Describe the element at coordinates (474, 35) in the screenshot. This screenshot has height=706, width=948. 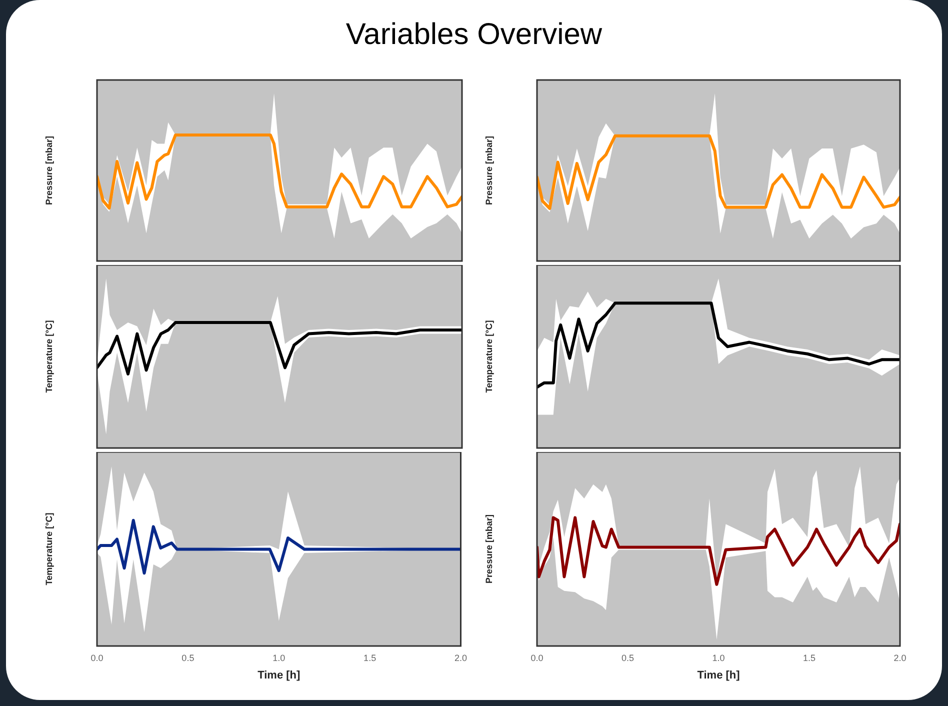
I see `chart-title: Variables Overview` at that location.